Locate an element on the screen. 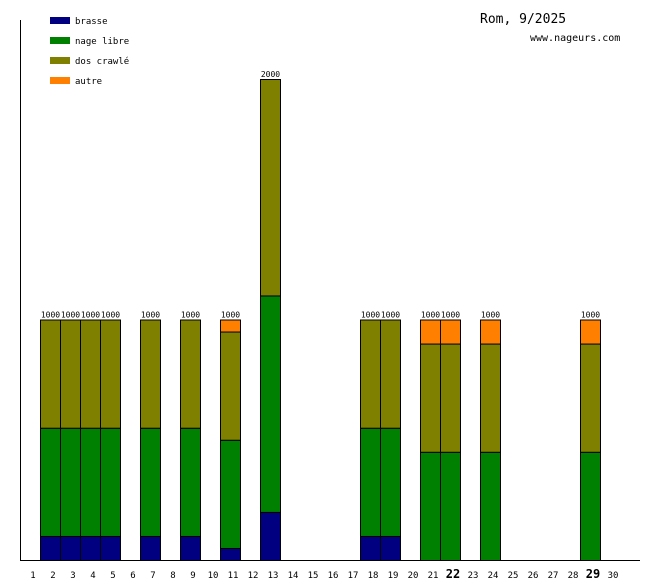 The width and height of the screenshot is (660, 584). x-tick-label: 26 is located at coordinates (533, 575).